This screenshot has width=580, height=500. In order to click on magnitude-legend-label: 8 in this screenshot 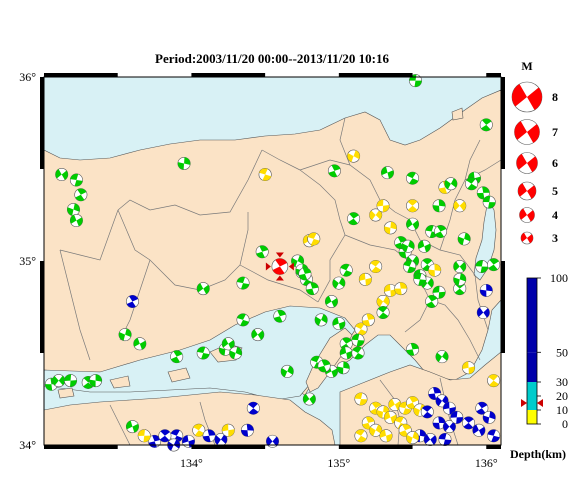, I will do `click(555, 97)`.